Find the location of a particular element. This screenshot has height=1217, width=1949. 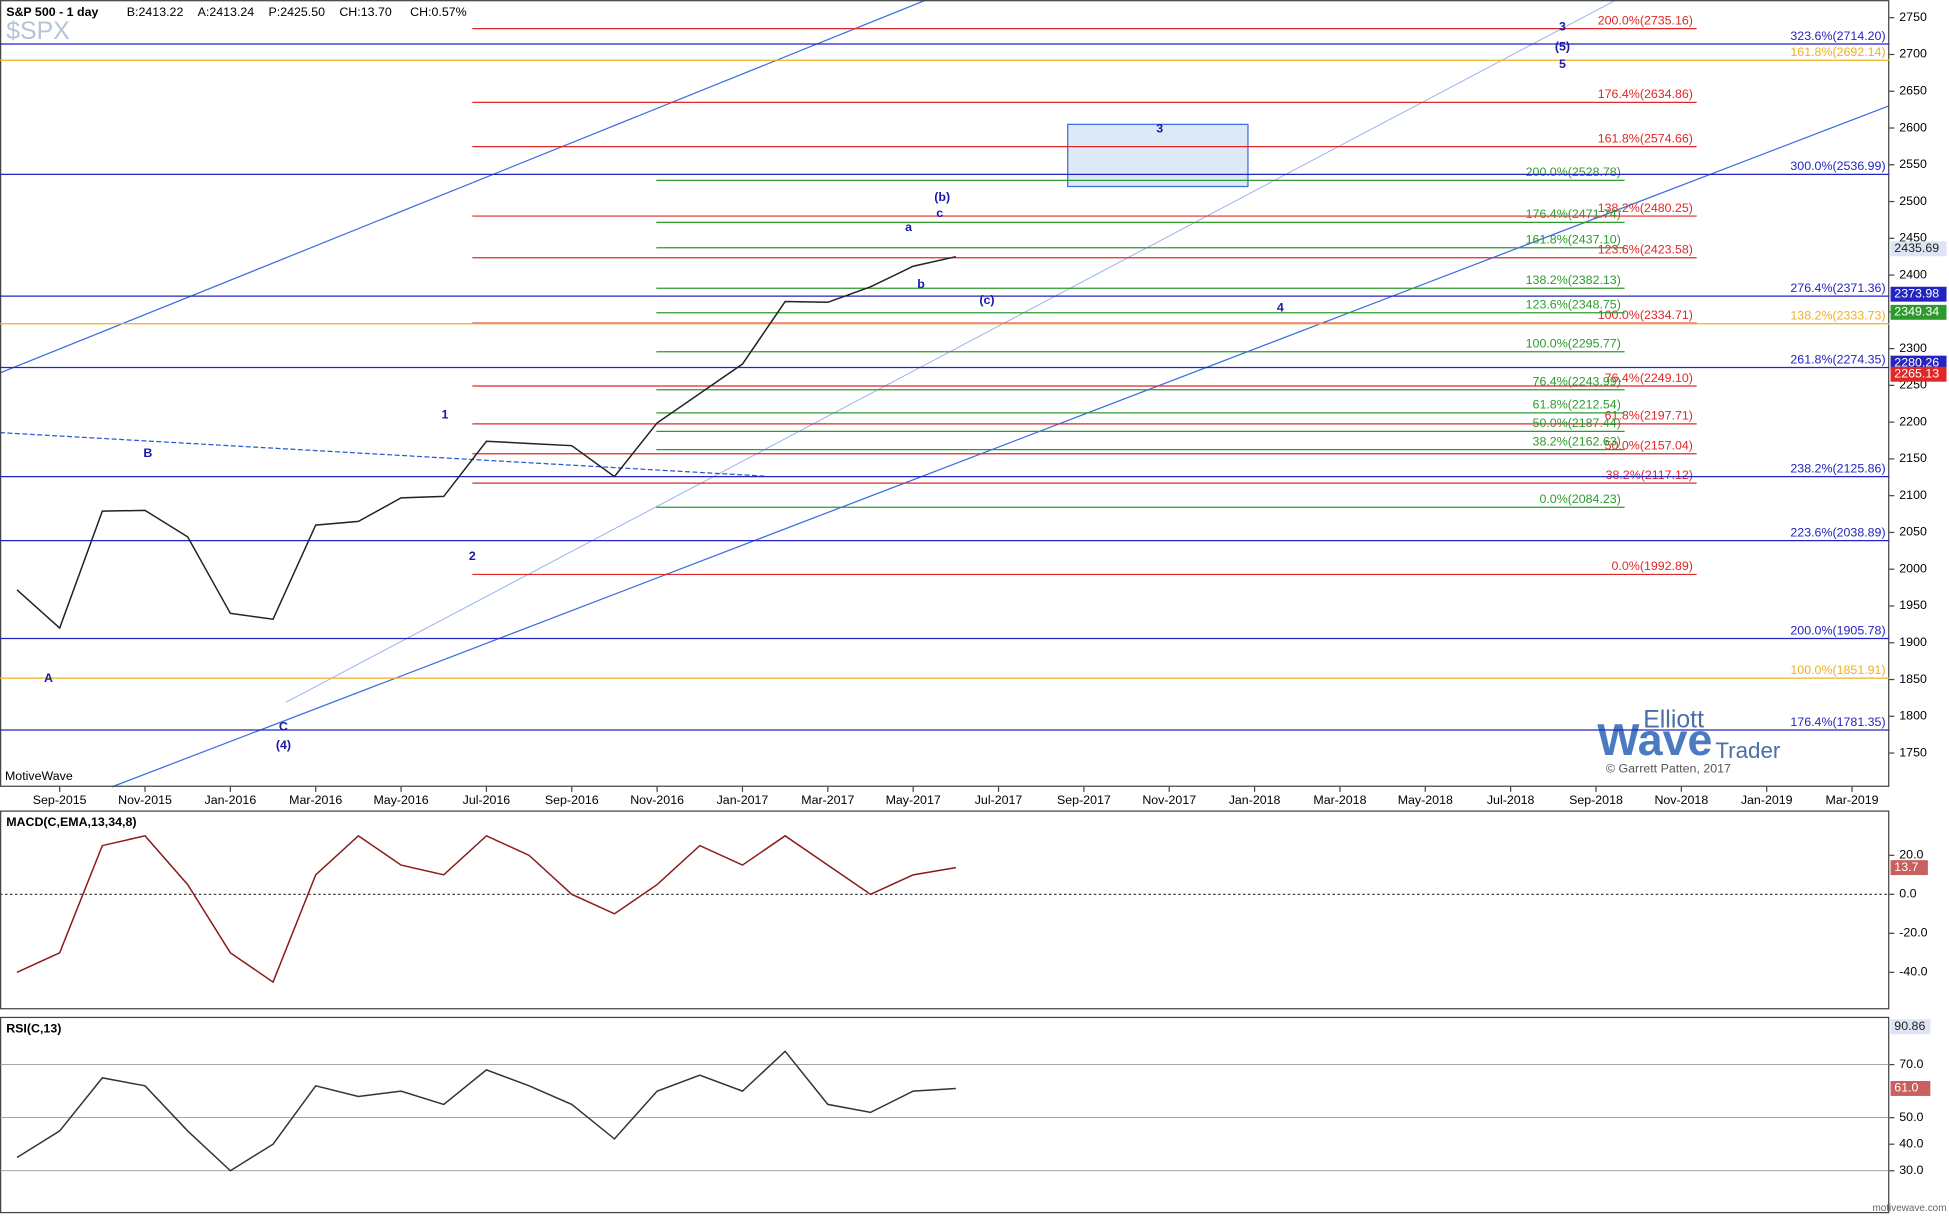

fib-label: 200.0%(2528.78) is located at coordinates (1573, 172).